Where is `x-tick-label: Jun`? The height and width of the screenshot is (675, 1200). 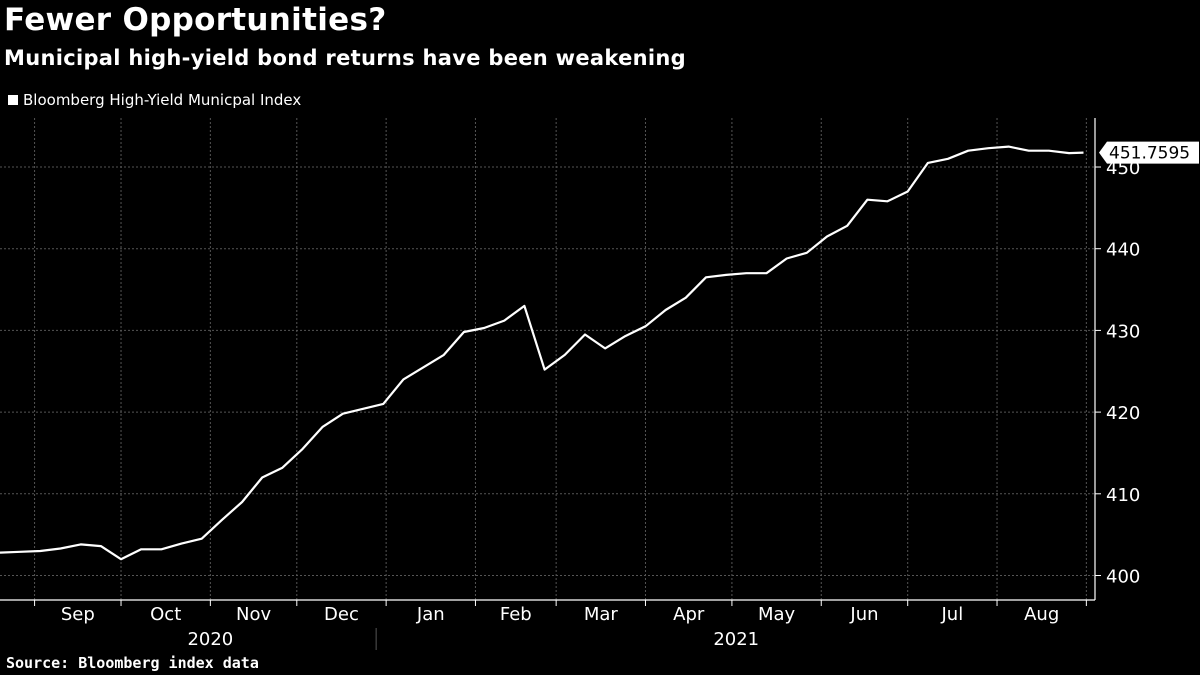
x-tick-label: Jun is located at coordinates (863, 614).